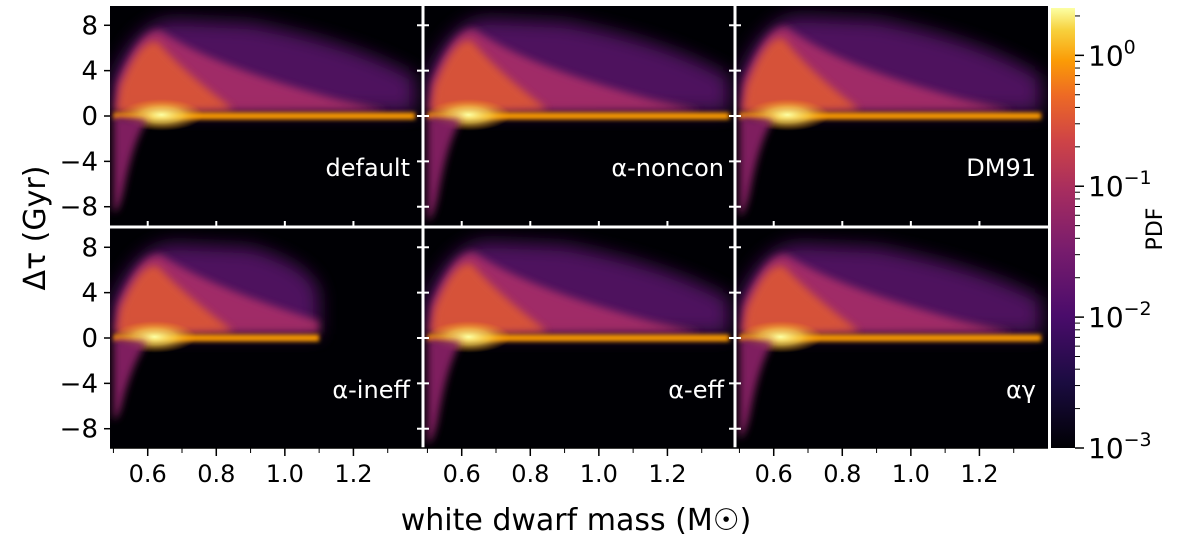 The image size is (1200, 541). What do you see at coordinates (1113, 240) in the screenshot?
I see `colorbar-ticks: 10⁰ 10⁻¹ 10⁻² 10⁻³` at bounding box center [1113, 240].